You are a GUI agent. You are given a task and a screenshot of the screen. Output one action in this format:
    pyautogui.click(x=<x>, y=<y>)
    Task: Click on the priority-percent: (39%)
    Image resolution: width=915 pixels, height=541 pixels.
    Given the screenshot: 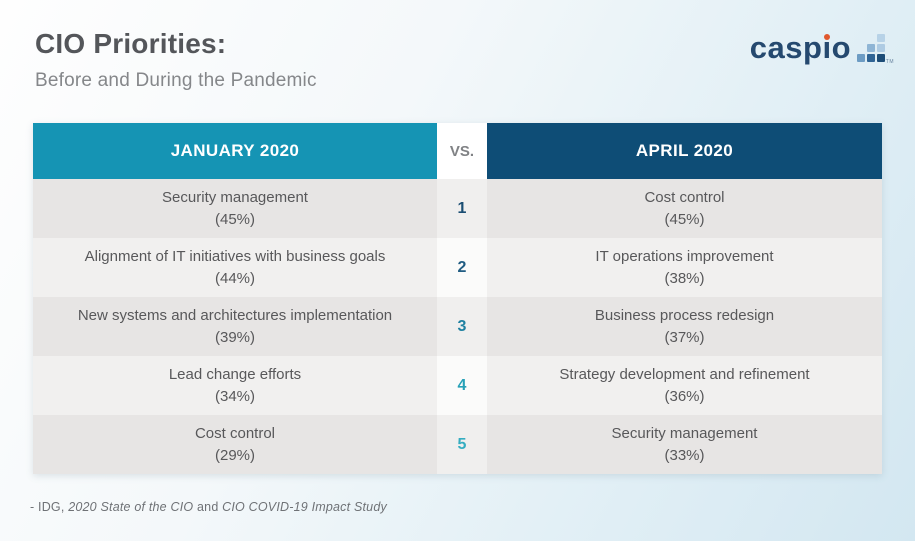 What is the action you would take?
    pyautogui.click(x=234, y=337)
    